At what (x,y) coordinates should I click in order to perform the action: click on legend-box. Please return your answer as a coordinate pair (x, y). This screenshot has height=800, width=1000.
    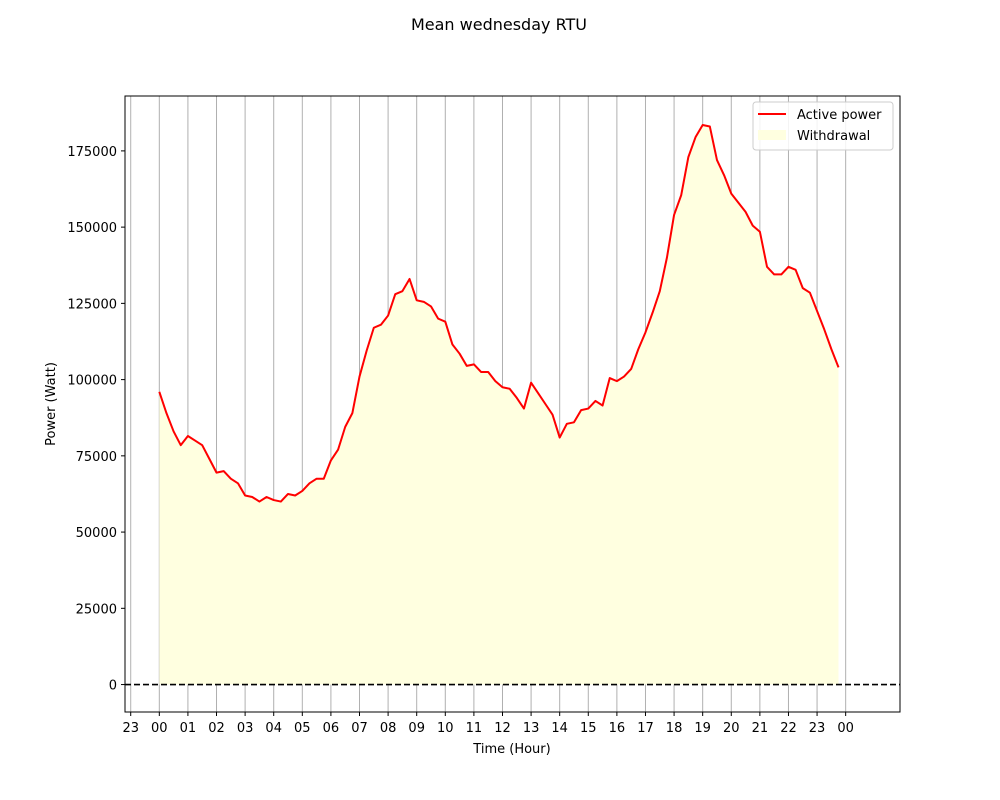
    Looking at the image, I should click on (823, 126).